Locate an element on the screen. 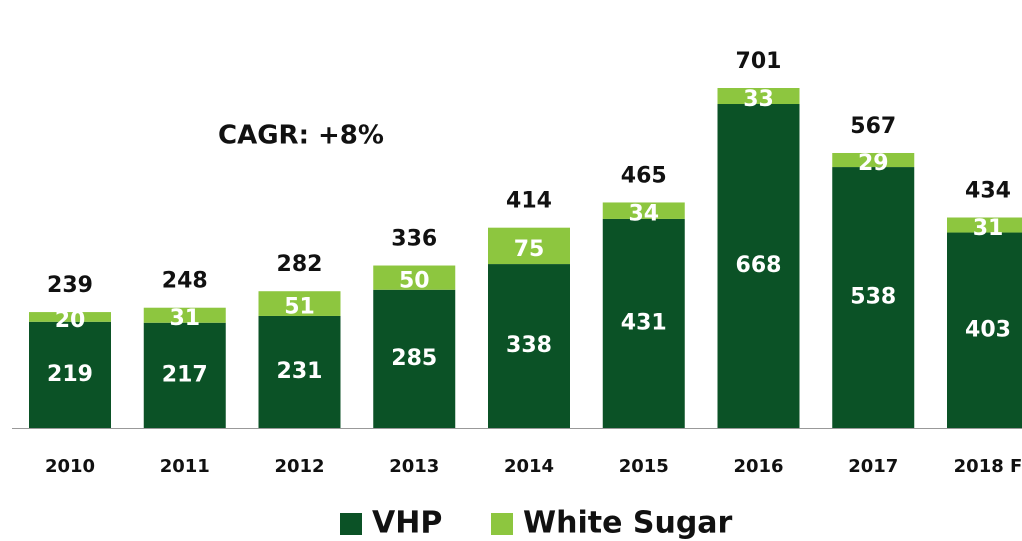 The height and width of the screenshot is (541, 1022). x-tick-label: 2015 is located at coordinates (644, 466).